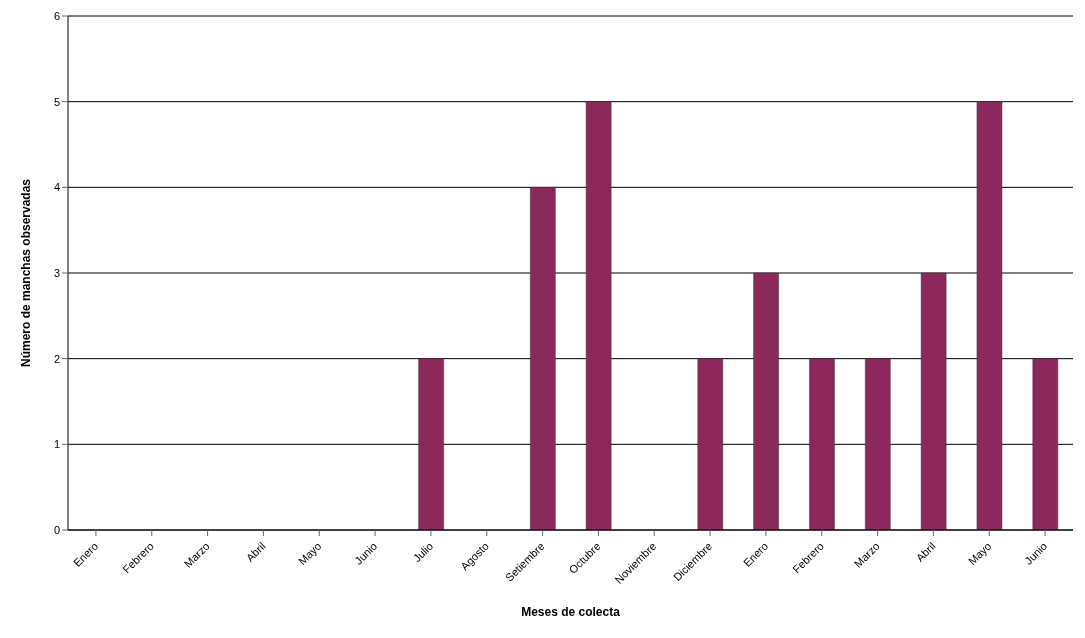 The height and width of the screenshot is (638, 1085). I want to click on y-tick-label: 0, so click(56, 529).